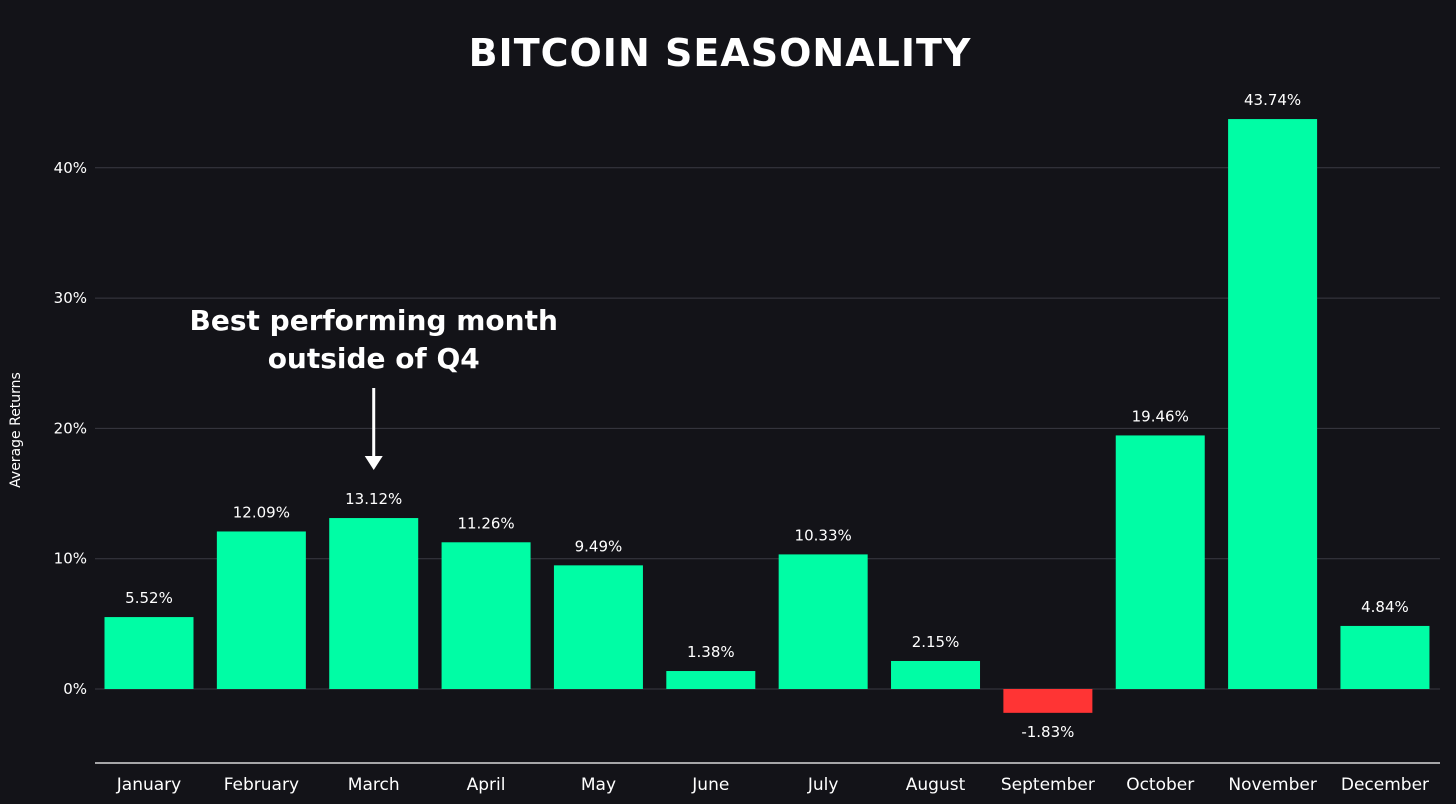  I want to click on value-label-june: 1.38%, so click(711, 652).